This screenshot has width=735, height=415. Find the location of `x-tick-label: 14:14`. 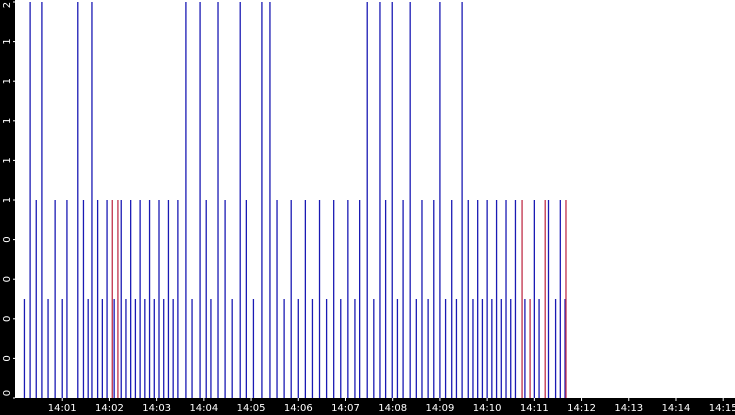

x-tick-label: 14:14 is located at coordinates (676, 408).